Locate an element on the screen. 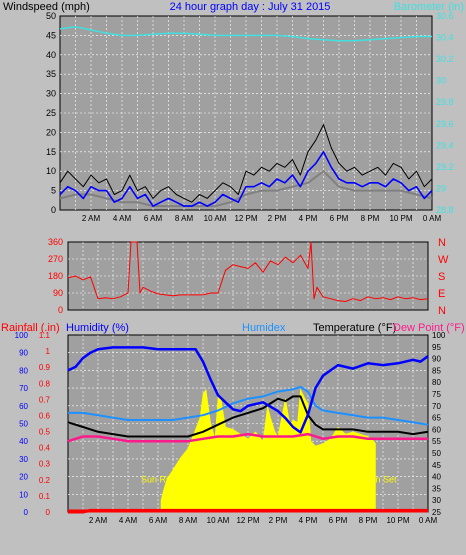 The height and width of the screenshot is (555, 466). temperature-tick-label: 40 is located at coordinates (436, 477).